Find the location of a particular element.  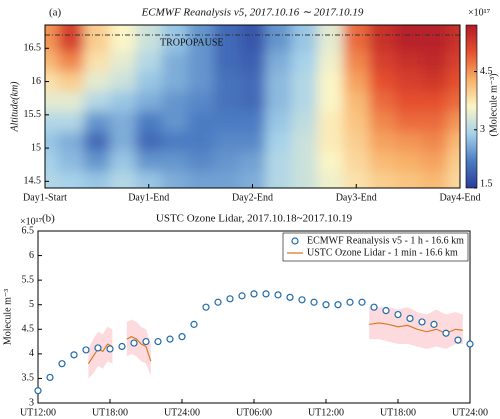

error-band is located at coordinates (275, 343).